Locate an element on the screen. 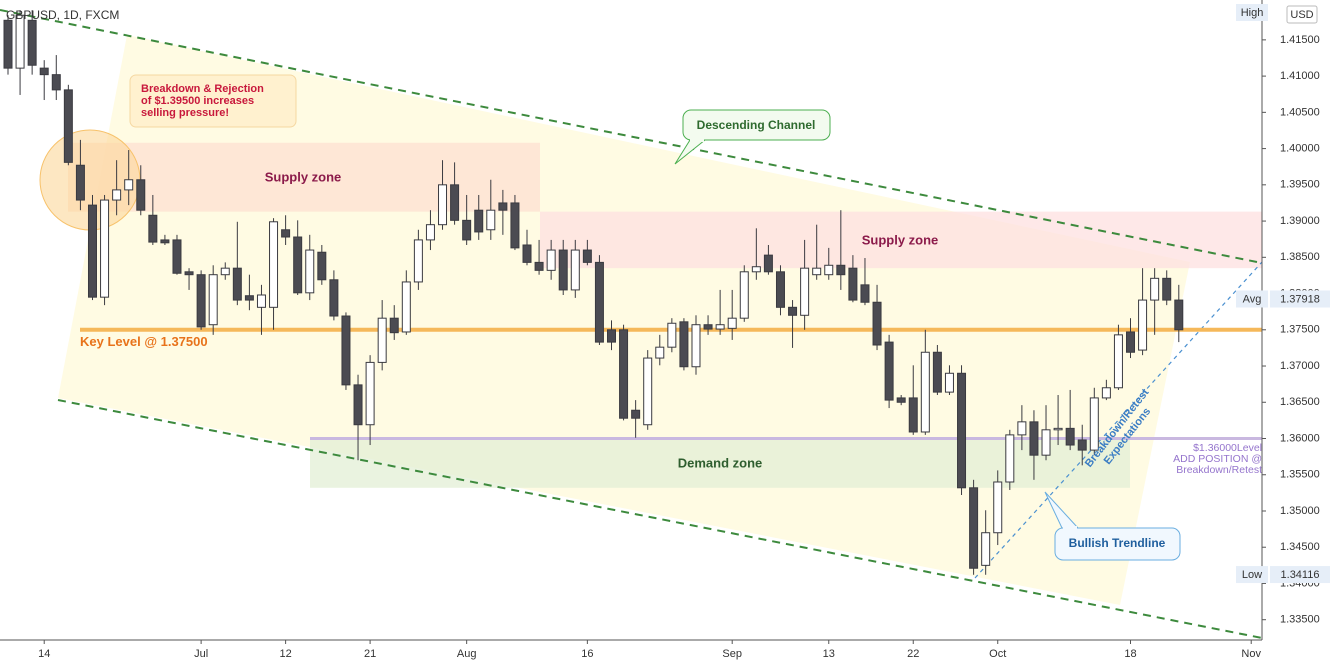 This screenshot has height=668, width=1334. badges: High USD Avg 1.37918 Low 1.34116 is located at coordinates (1283, 294).